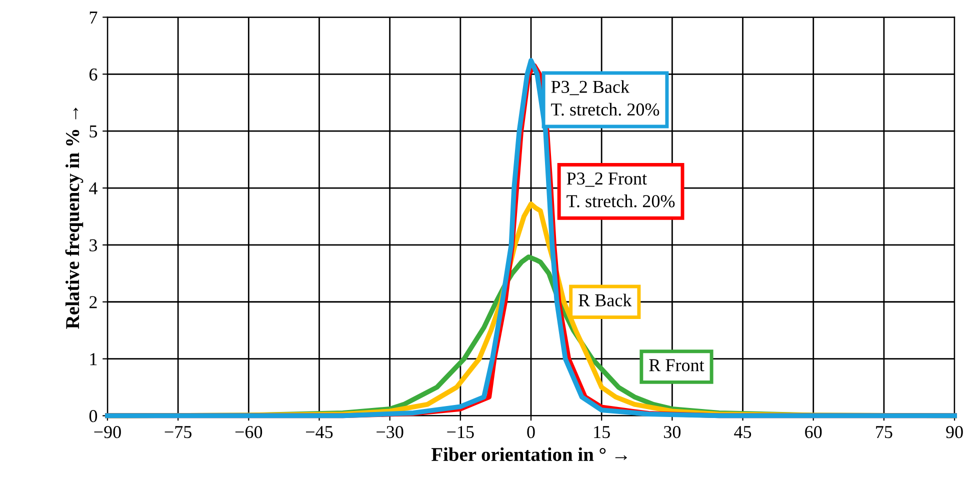 This screenshot has width=977, height=492. Describe the element at coordinates (93, 416) in the screenshot. I see `y-tick-label: 0` at that location.